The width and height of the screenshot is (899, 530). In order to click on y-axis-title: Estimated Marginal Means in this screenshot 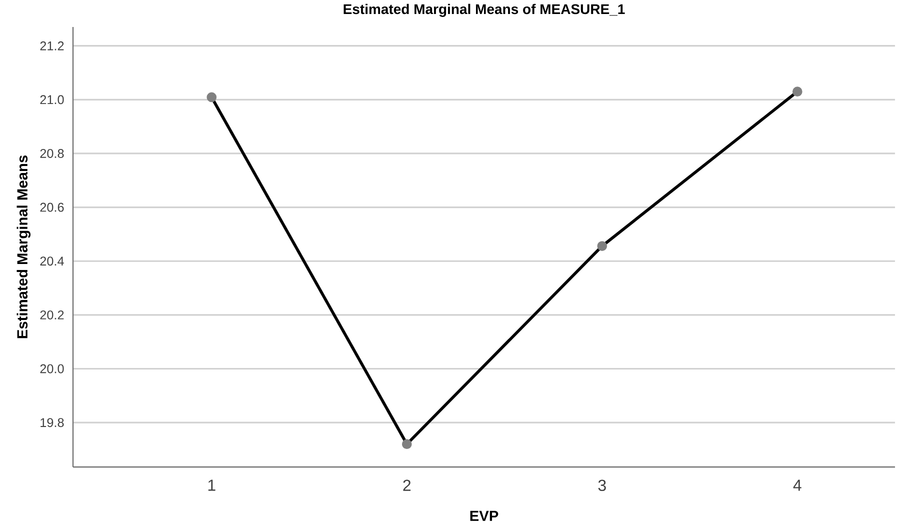, I will do `click(23, 247)`.